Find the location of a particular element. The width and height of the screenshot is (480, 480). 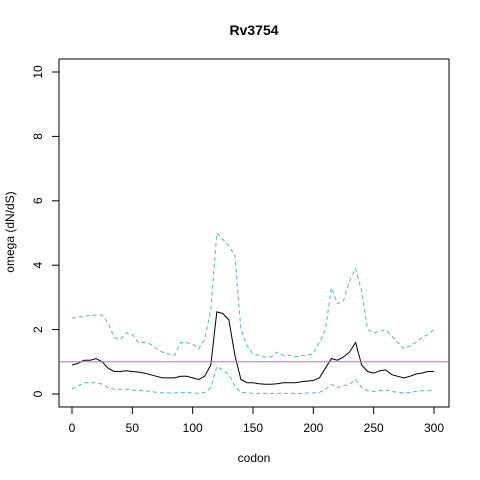

x-axis: 0 50 100 150 200 250 300 is located at coordinates (256, 420).